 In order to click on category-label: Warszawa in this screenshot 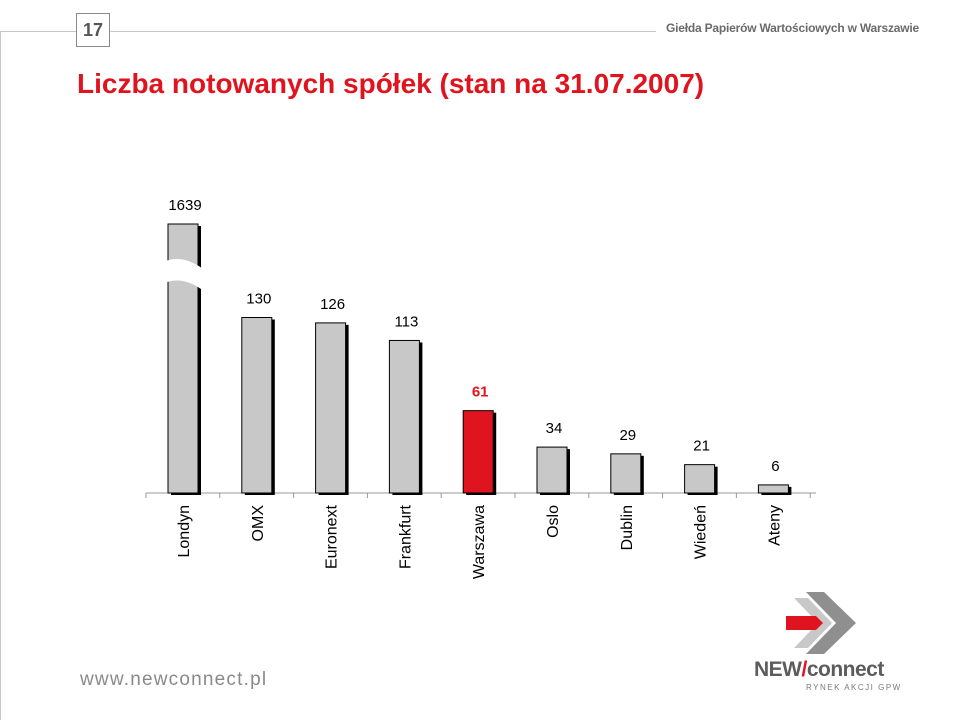, I will do `click(479, 542)`.